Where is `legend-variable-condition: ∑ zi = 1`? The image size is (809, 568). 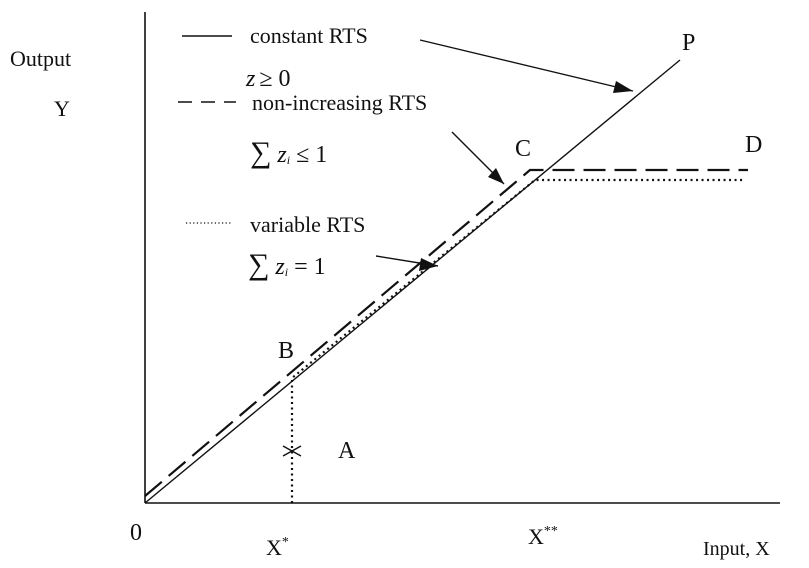
legend-variable-condition: ∑ zi = 1 is located at coordinates (287, 264).